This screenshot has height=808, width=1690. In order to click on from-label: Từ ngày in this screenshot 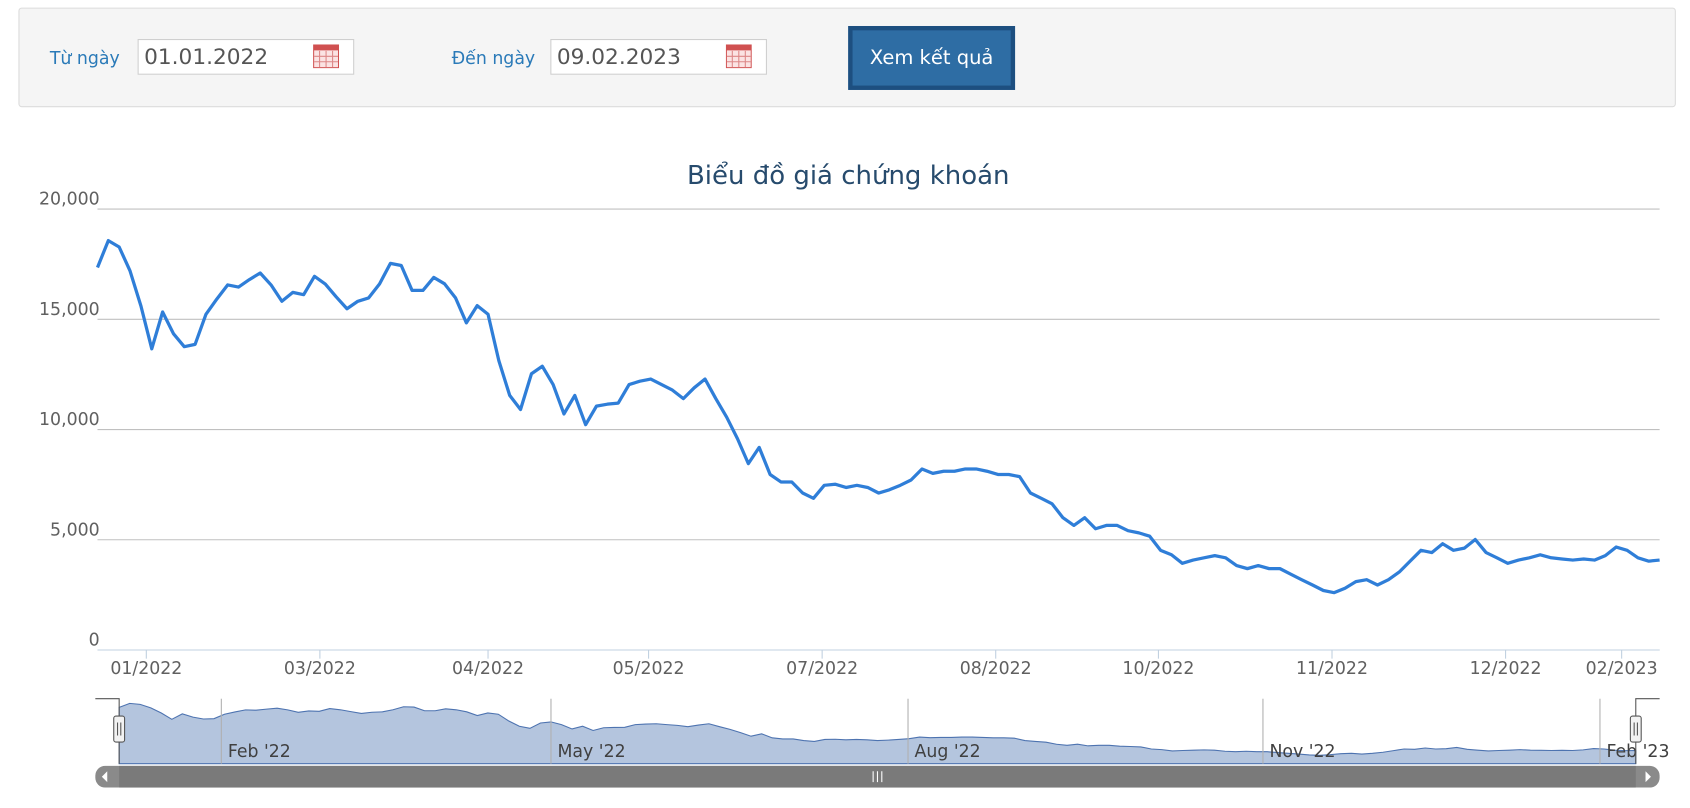, I will do `click(84, 58)`.